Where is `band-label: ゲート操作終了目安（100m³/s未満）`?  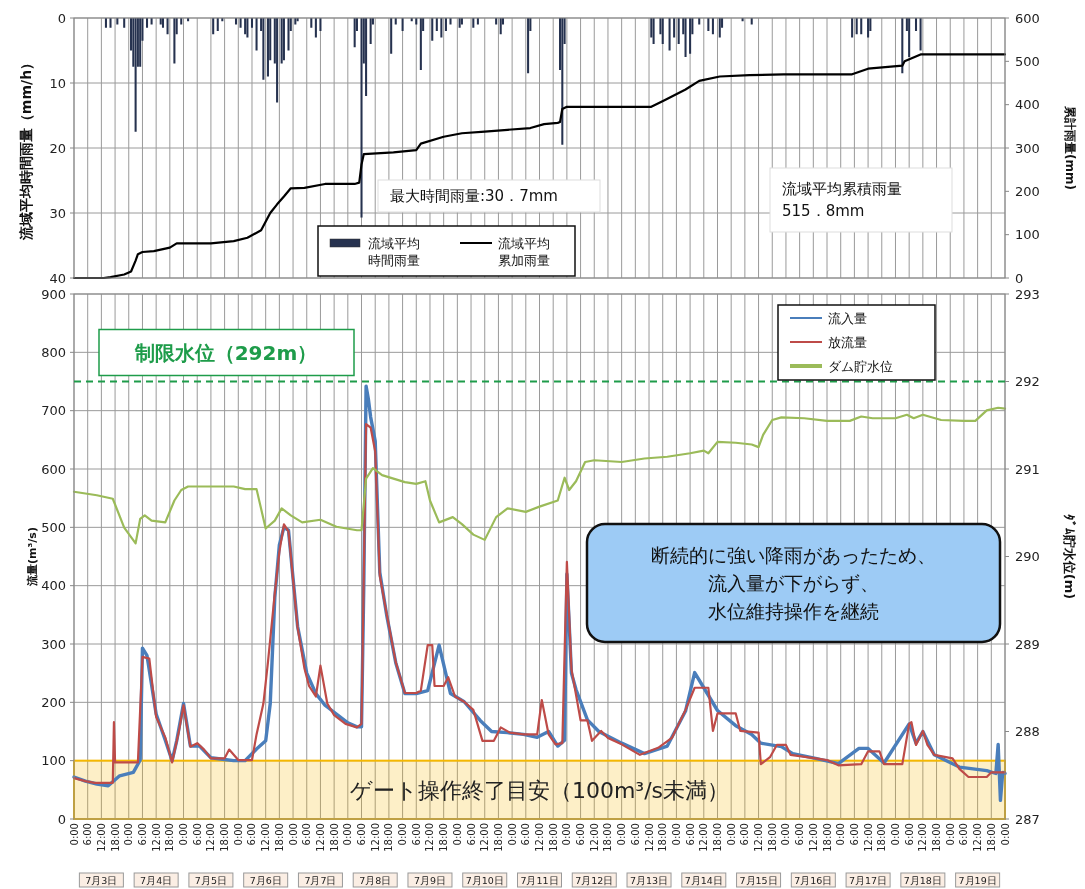 band-label: ゲート操作終了目安（100m³/s未満） is located at coordinates (539, 790).